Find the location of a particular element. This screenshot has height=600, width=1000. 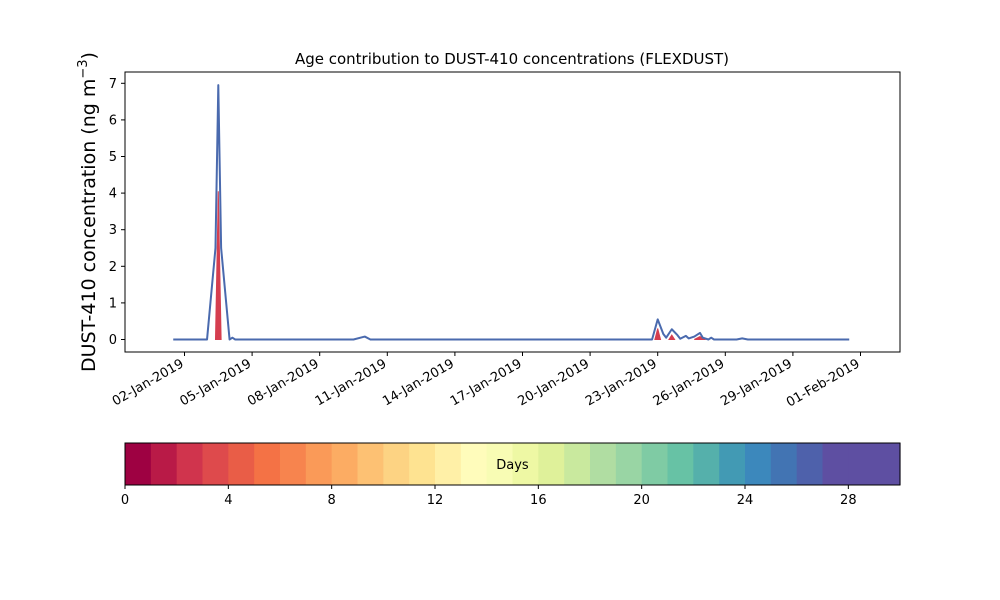

colorbar-tick-label: 24 is located at coordinates (745, 500).